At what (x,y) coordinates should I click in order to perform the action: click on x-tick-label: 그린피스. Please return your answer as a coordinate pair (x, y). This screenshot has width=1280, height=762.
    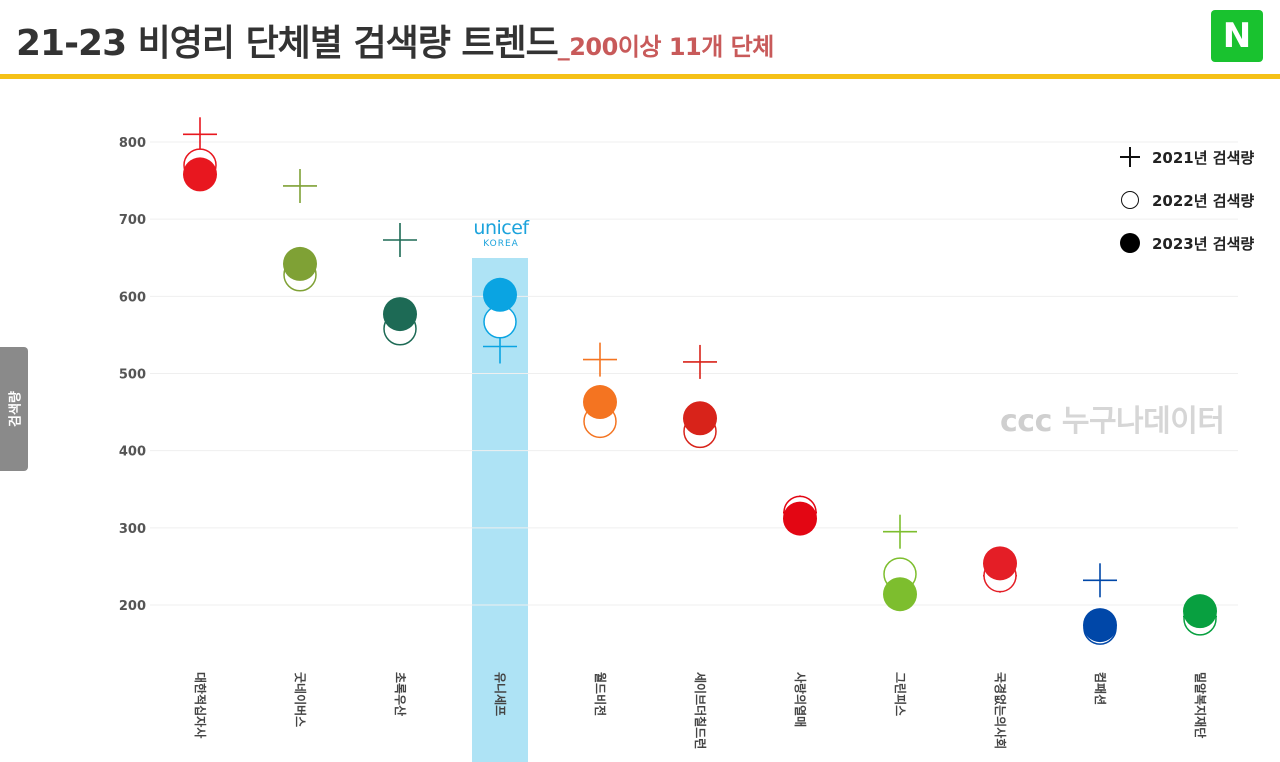
    Looking at the image, I should click on (900, 694).